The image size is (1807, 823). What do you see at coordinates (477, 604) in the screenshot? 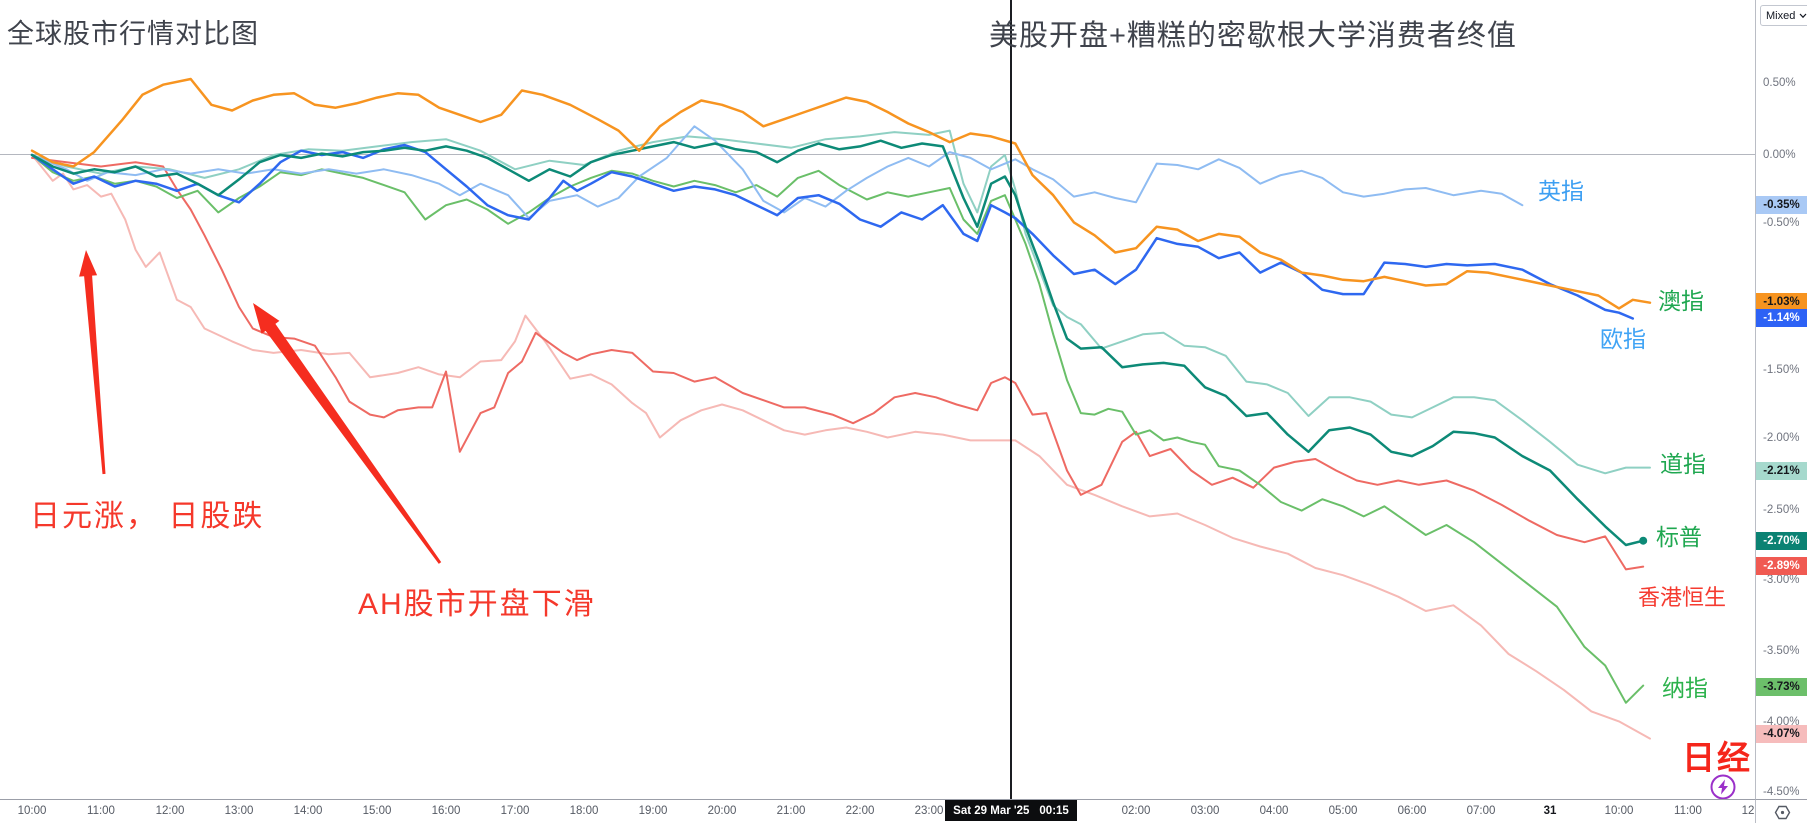
I see `annotation-ah-open-note: AH股市开盘下滑` at bounding box center [477, 604].